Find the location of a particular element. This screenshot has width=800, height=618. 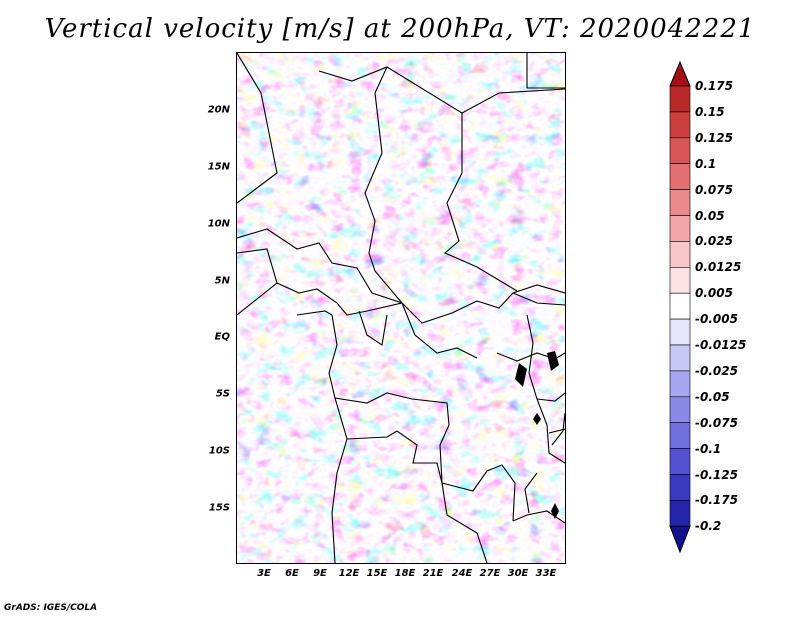

legend-label: -0.1 is located at coordinates (708, 448).